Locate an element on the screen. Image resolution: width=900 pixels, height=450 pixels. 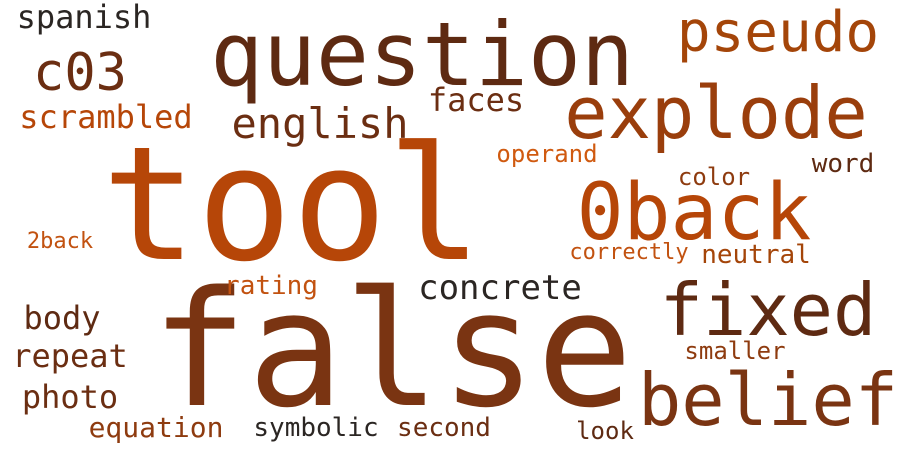
word-rating: rating is located at coordinates (271, 286).